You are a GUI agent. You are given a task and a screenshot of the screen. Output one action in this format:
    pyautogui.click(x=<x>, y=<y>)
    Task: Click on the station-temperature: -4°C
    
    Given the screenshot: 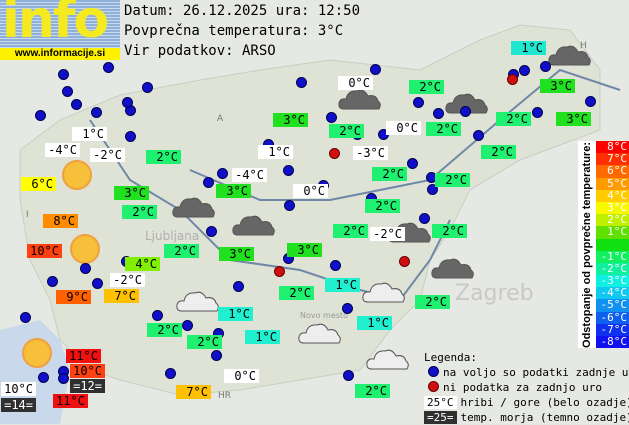 What is the action you would take?
    pyautogui.click(x=62, y=150)
    